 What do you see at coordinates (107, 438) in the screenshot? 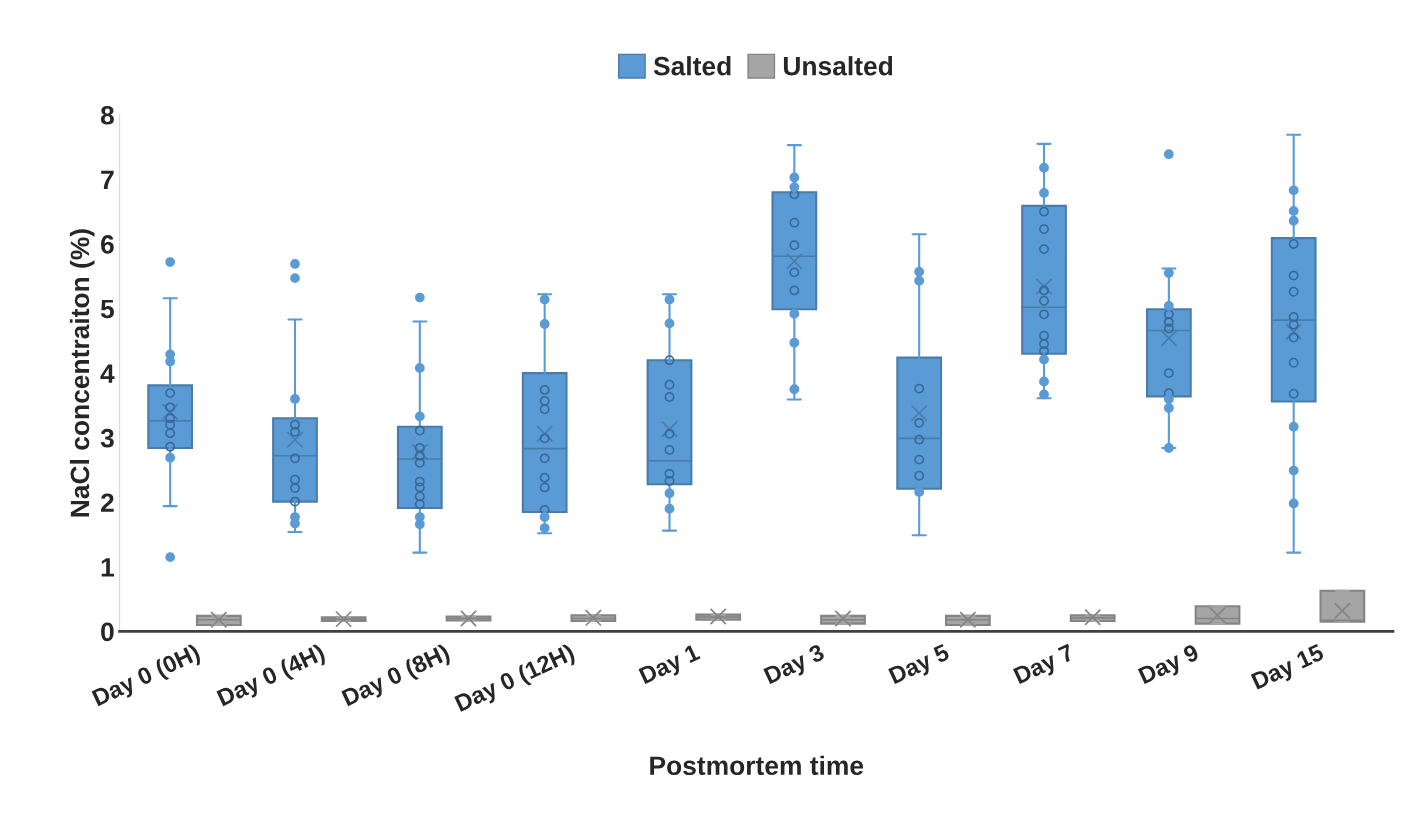
I see `y-tick-label: 3` at bounding box center [107, 438].